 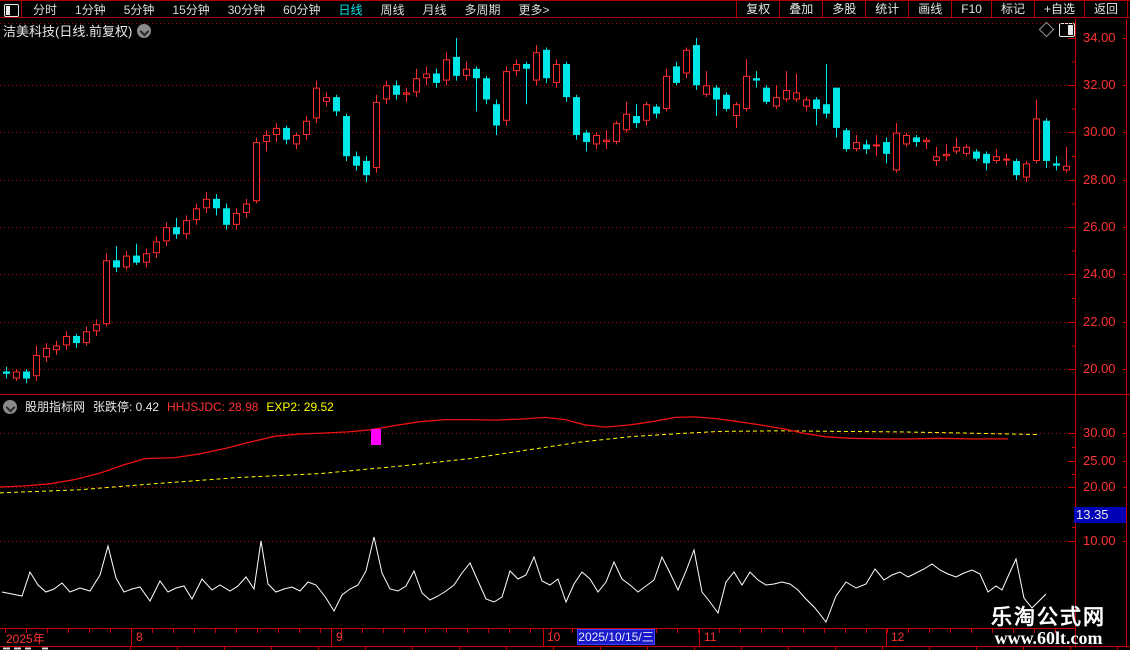 What do you see at coordinates (90, 9) in the screenshot?
I see `period-menu-item: 1分钟` at bounding box center [90, 9].